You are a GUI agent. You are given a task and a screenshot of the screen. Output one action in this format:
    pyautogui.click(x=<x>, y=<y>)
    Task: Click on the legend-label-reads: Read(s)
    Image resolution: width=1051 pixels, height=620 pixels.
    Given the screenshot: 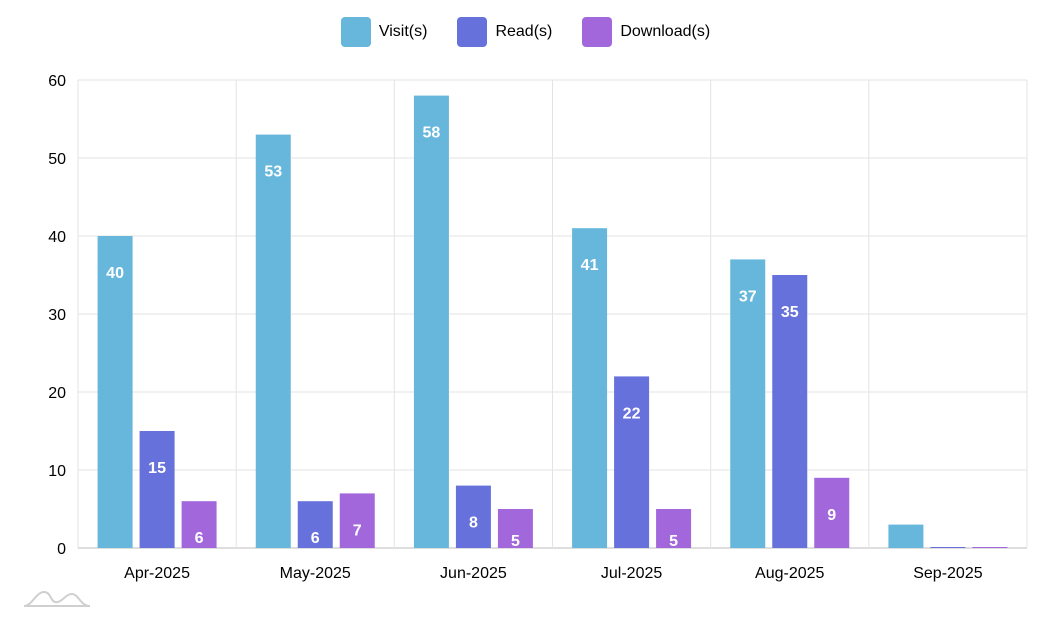 What is the action you would take?
    pyautogui.click(x=524, y=31)
    